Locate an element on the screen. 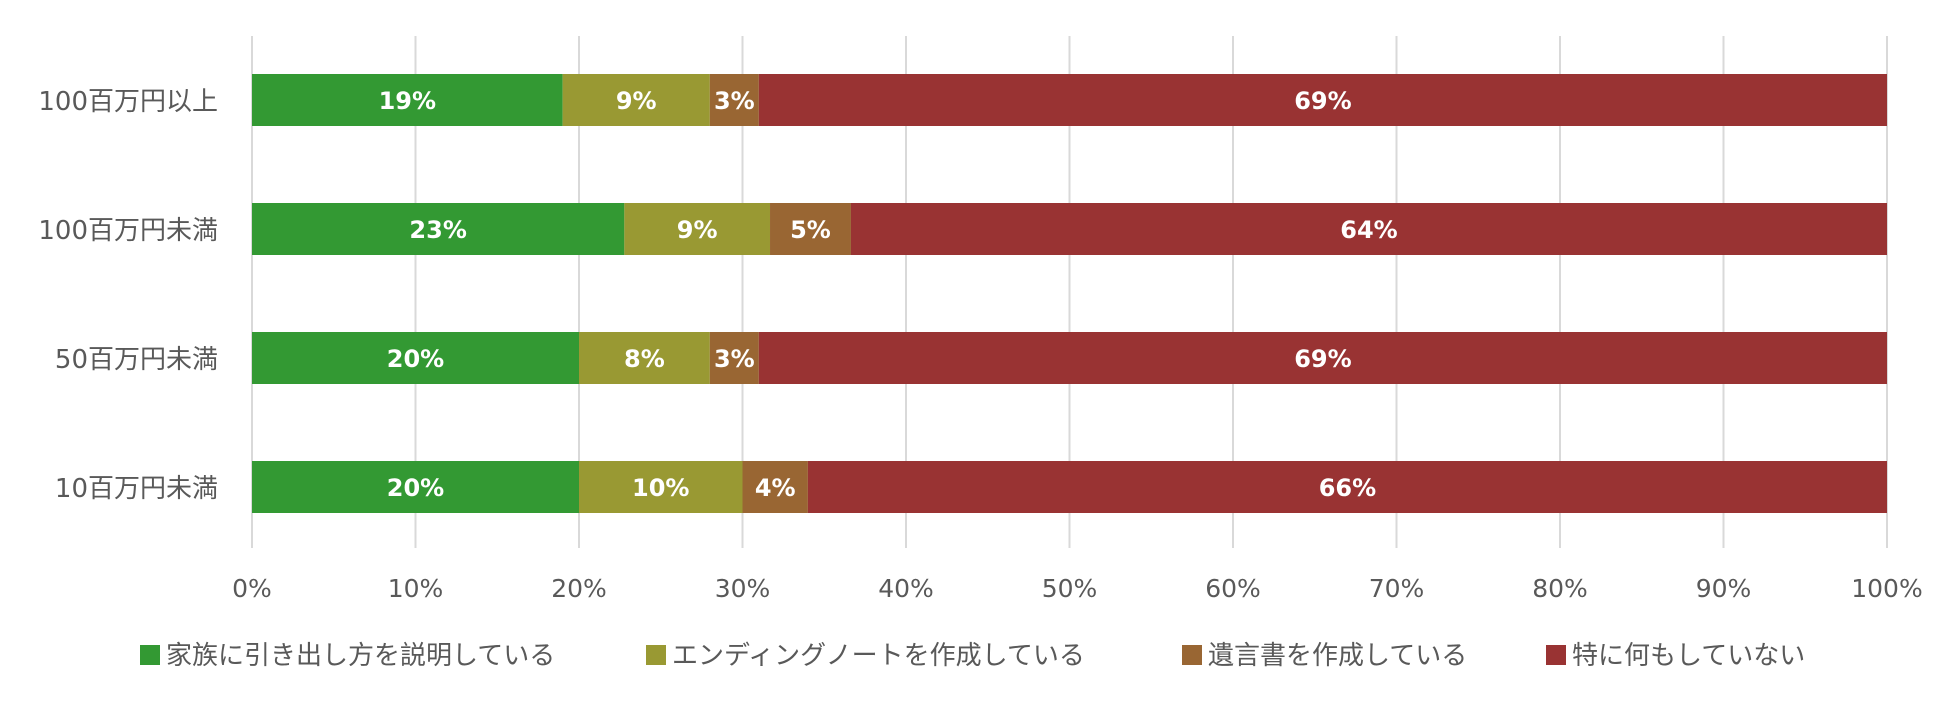  x-tick-label: 100% is located at coordinates (1886, 588).